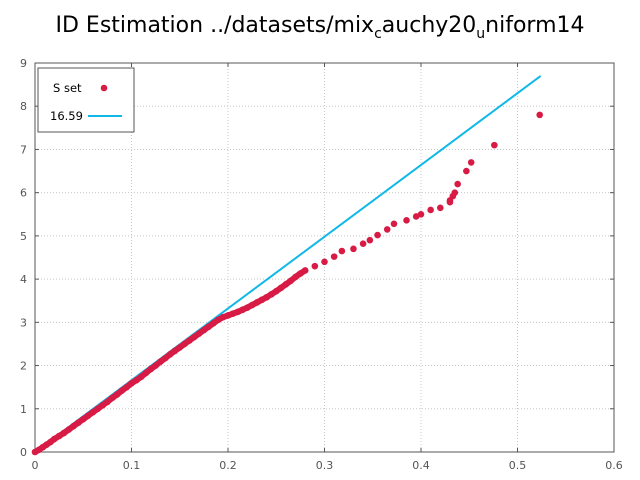 This screenshot has width=640, height=480. Describe the element at coordinates (215, 25) in the screenshot. I see `title-main: ID Estimation ../datasets/mix` at that location.